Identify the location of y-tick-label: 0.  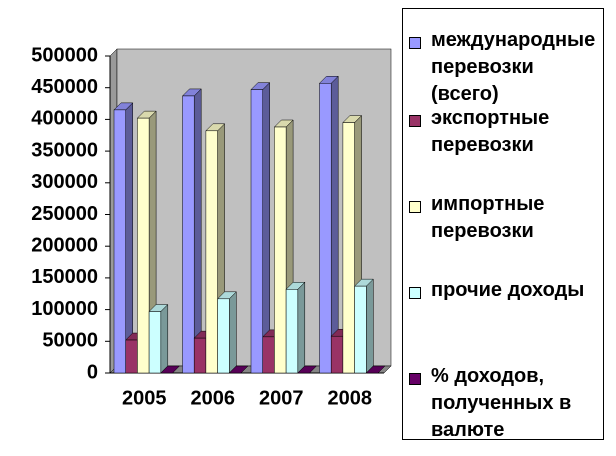
(92, 372).